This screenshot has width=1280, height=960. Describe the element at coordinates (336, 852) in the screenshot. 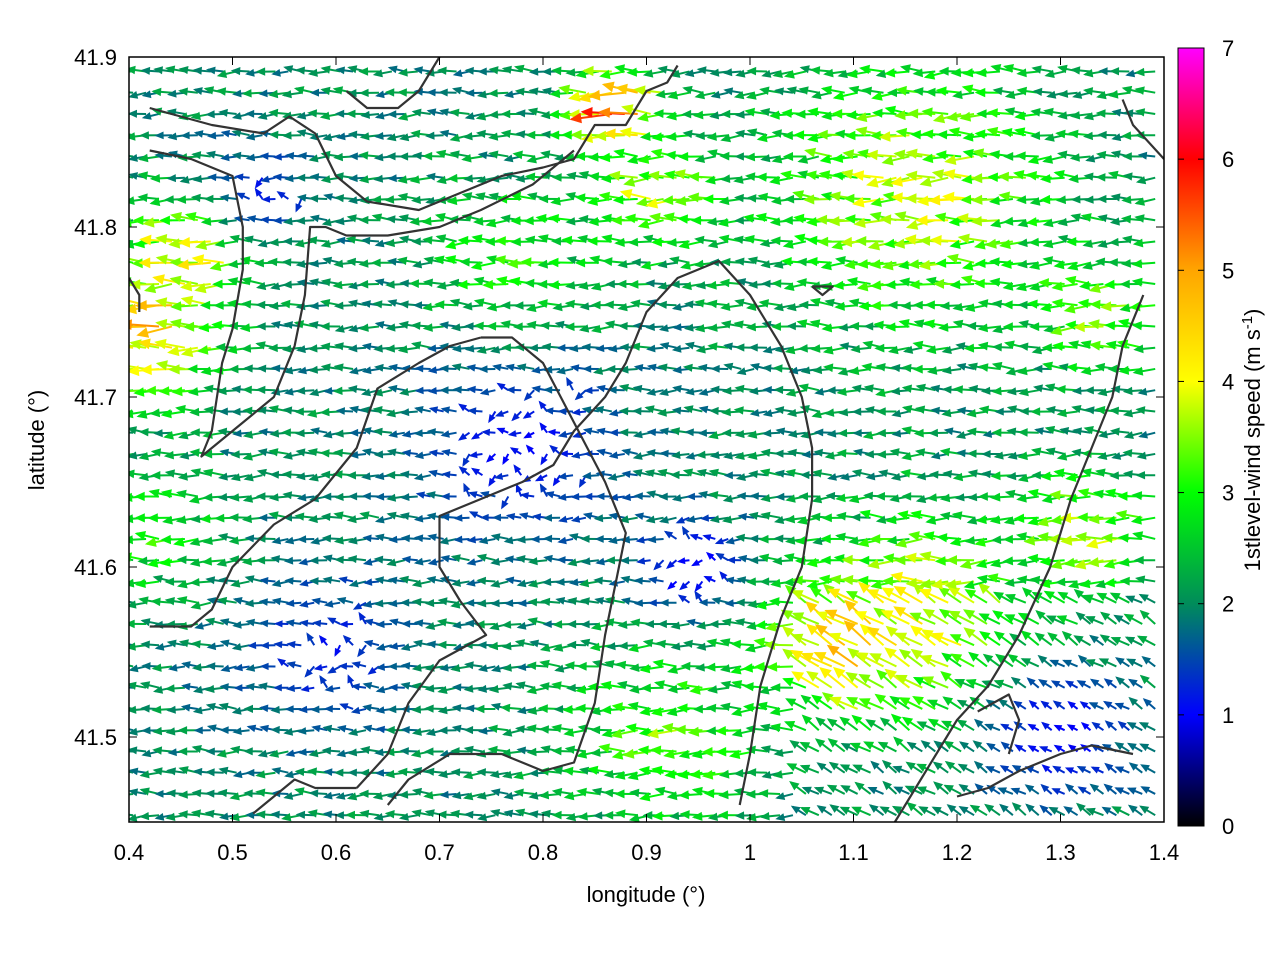

I see `x-tick-label: 0.6` at that location.